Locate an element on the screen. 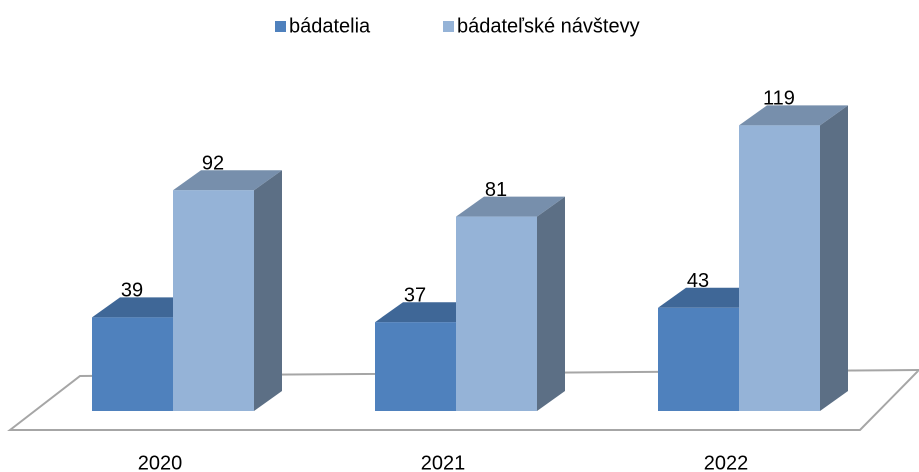  x-tick-label: 2020 is located at coordinates (160, 462).